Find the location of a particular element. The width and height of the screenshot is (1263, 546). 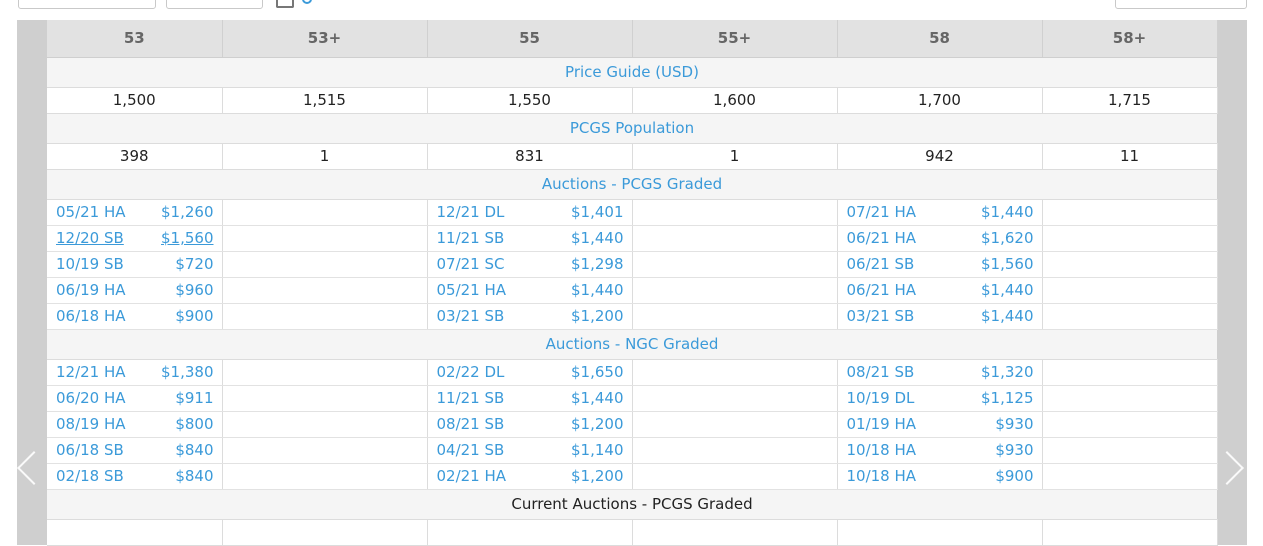

auction-date-house: 10/19 SB is located at coordinates (90, 264).